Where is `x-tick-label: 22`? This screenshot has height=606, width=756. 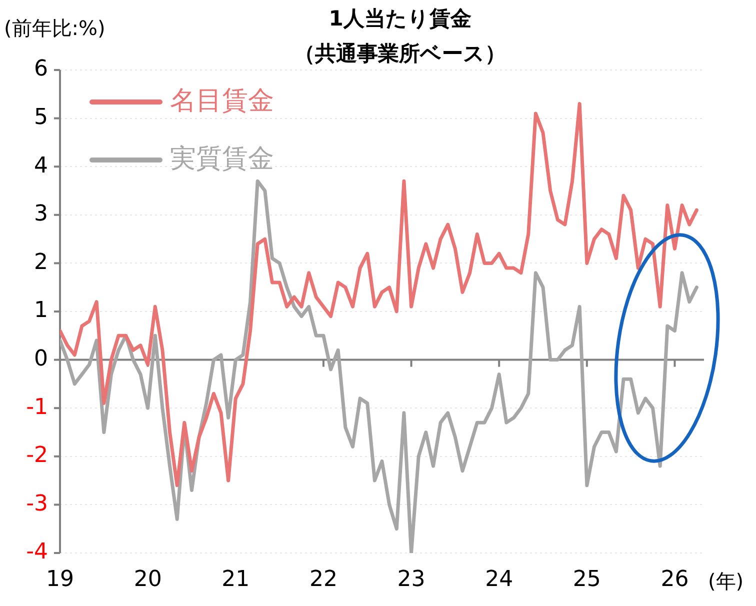
x-tick-label: 22 is located at coordinates (323, 579).